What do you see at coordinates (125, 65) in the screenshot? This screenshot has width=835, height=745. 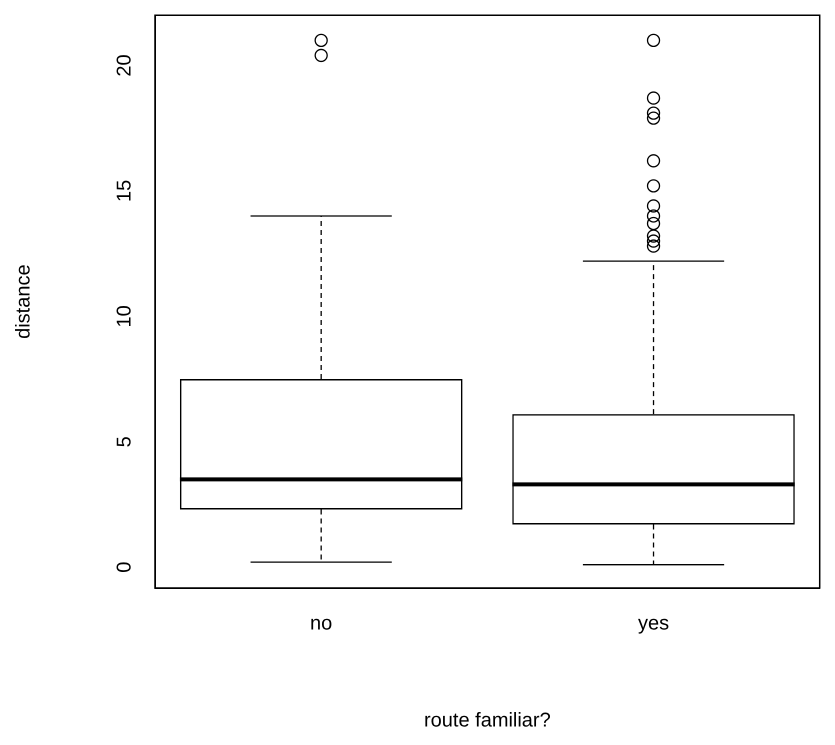 I see `y-tick-label: 20` at bounding box center [125, 65].